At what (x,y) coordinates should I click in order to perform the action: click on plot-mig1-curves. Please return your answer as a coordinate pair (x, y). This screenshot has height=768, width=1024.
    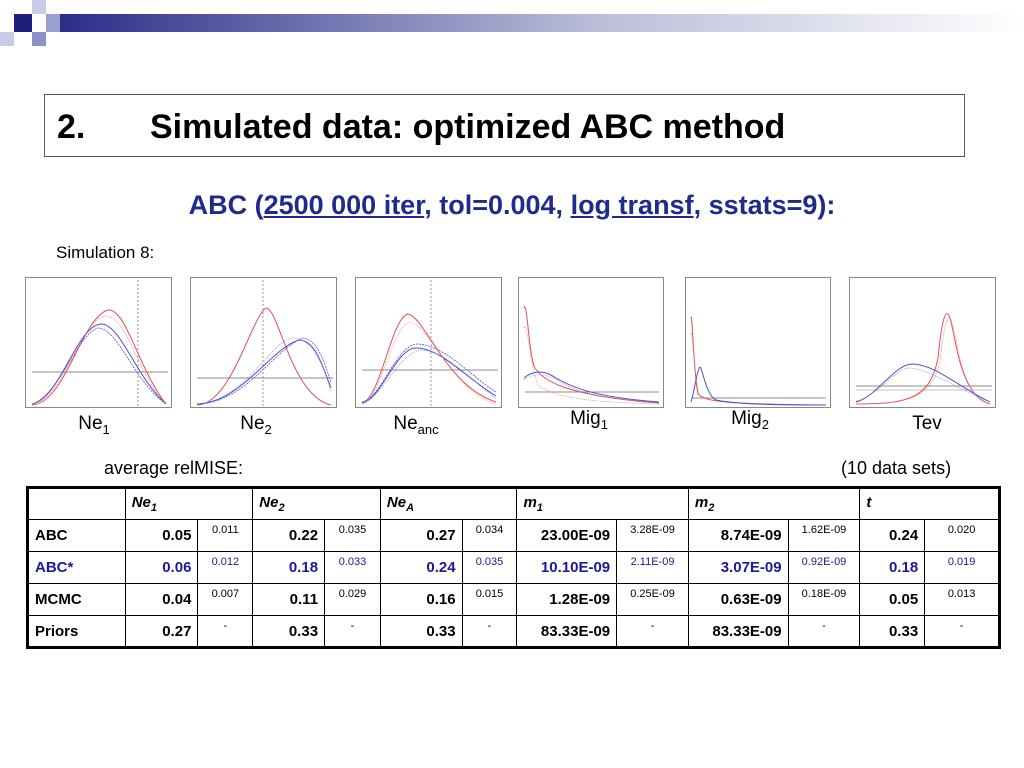
    Looking at the image, I should click on (591, 355).